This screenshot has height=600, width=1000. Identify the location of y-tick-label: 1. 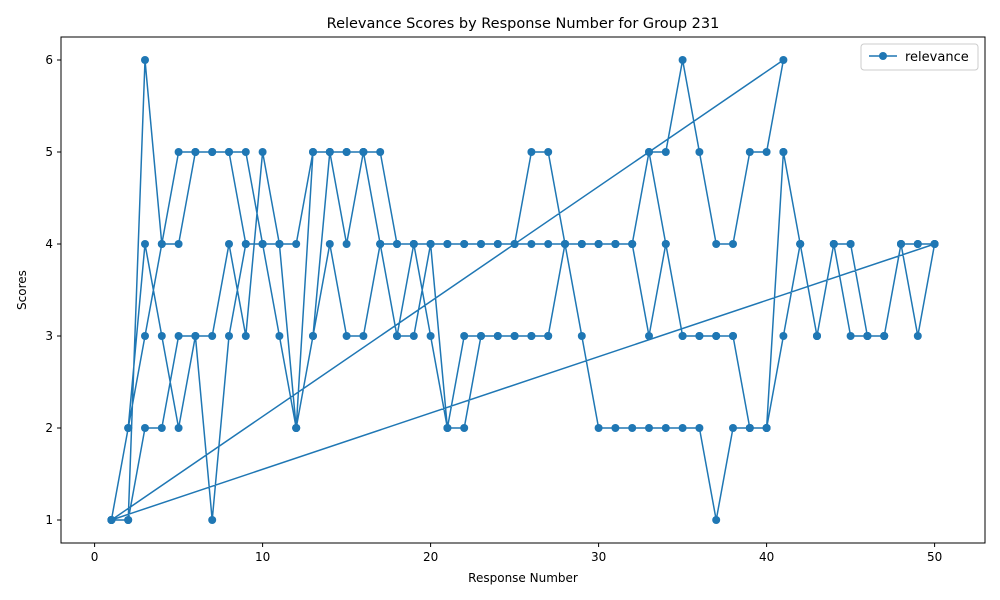
(49, 520).